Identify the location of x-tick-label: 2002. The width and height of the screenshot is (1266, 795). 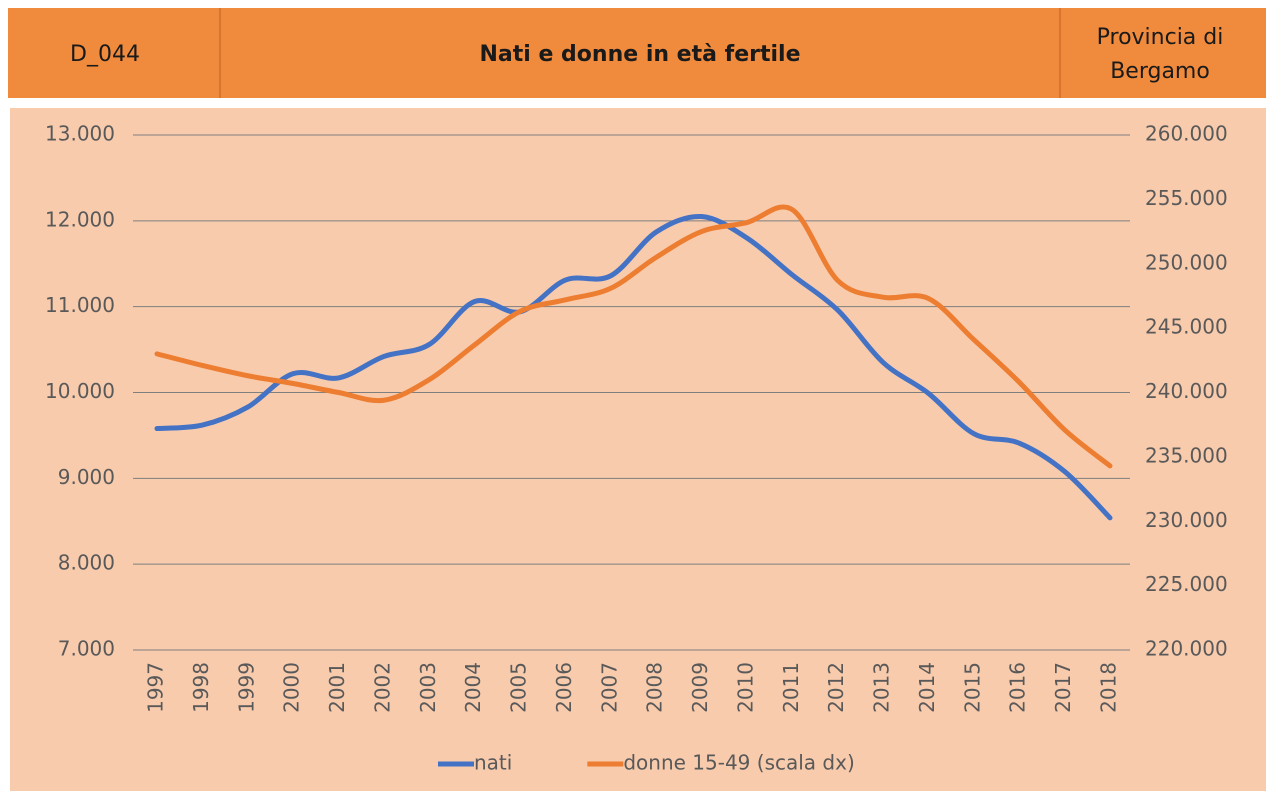
(382, 687).